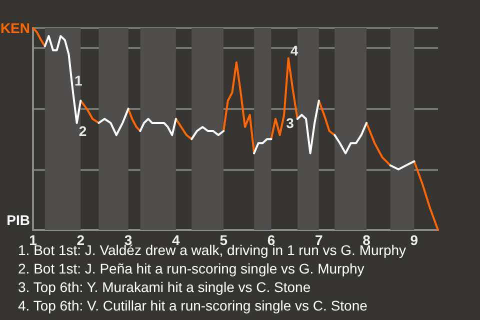 Image resolution: width=480 pixels, height=320 pixels. Describe the element at coordinates (80, 240) in the screenshot. I see `x-tick-label: 2` at that location.